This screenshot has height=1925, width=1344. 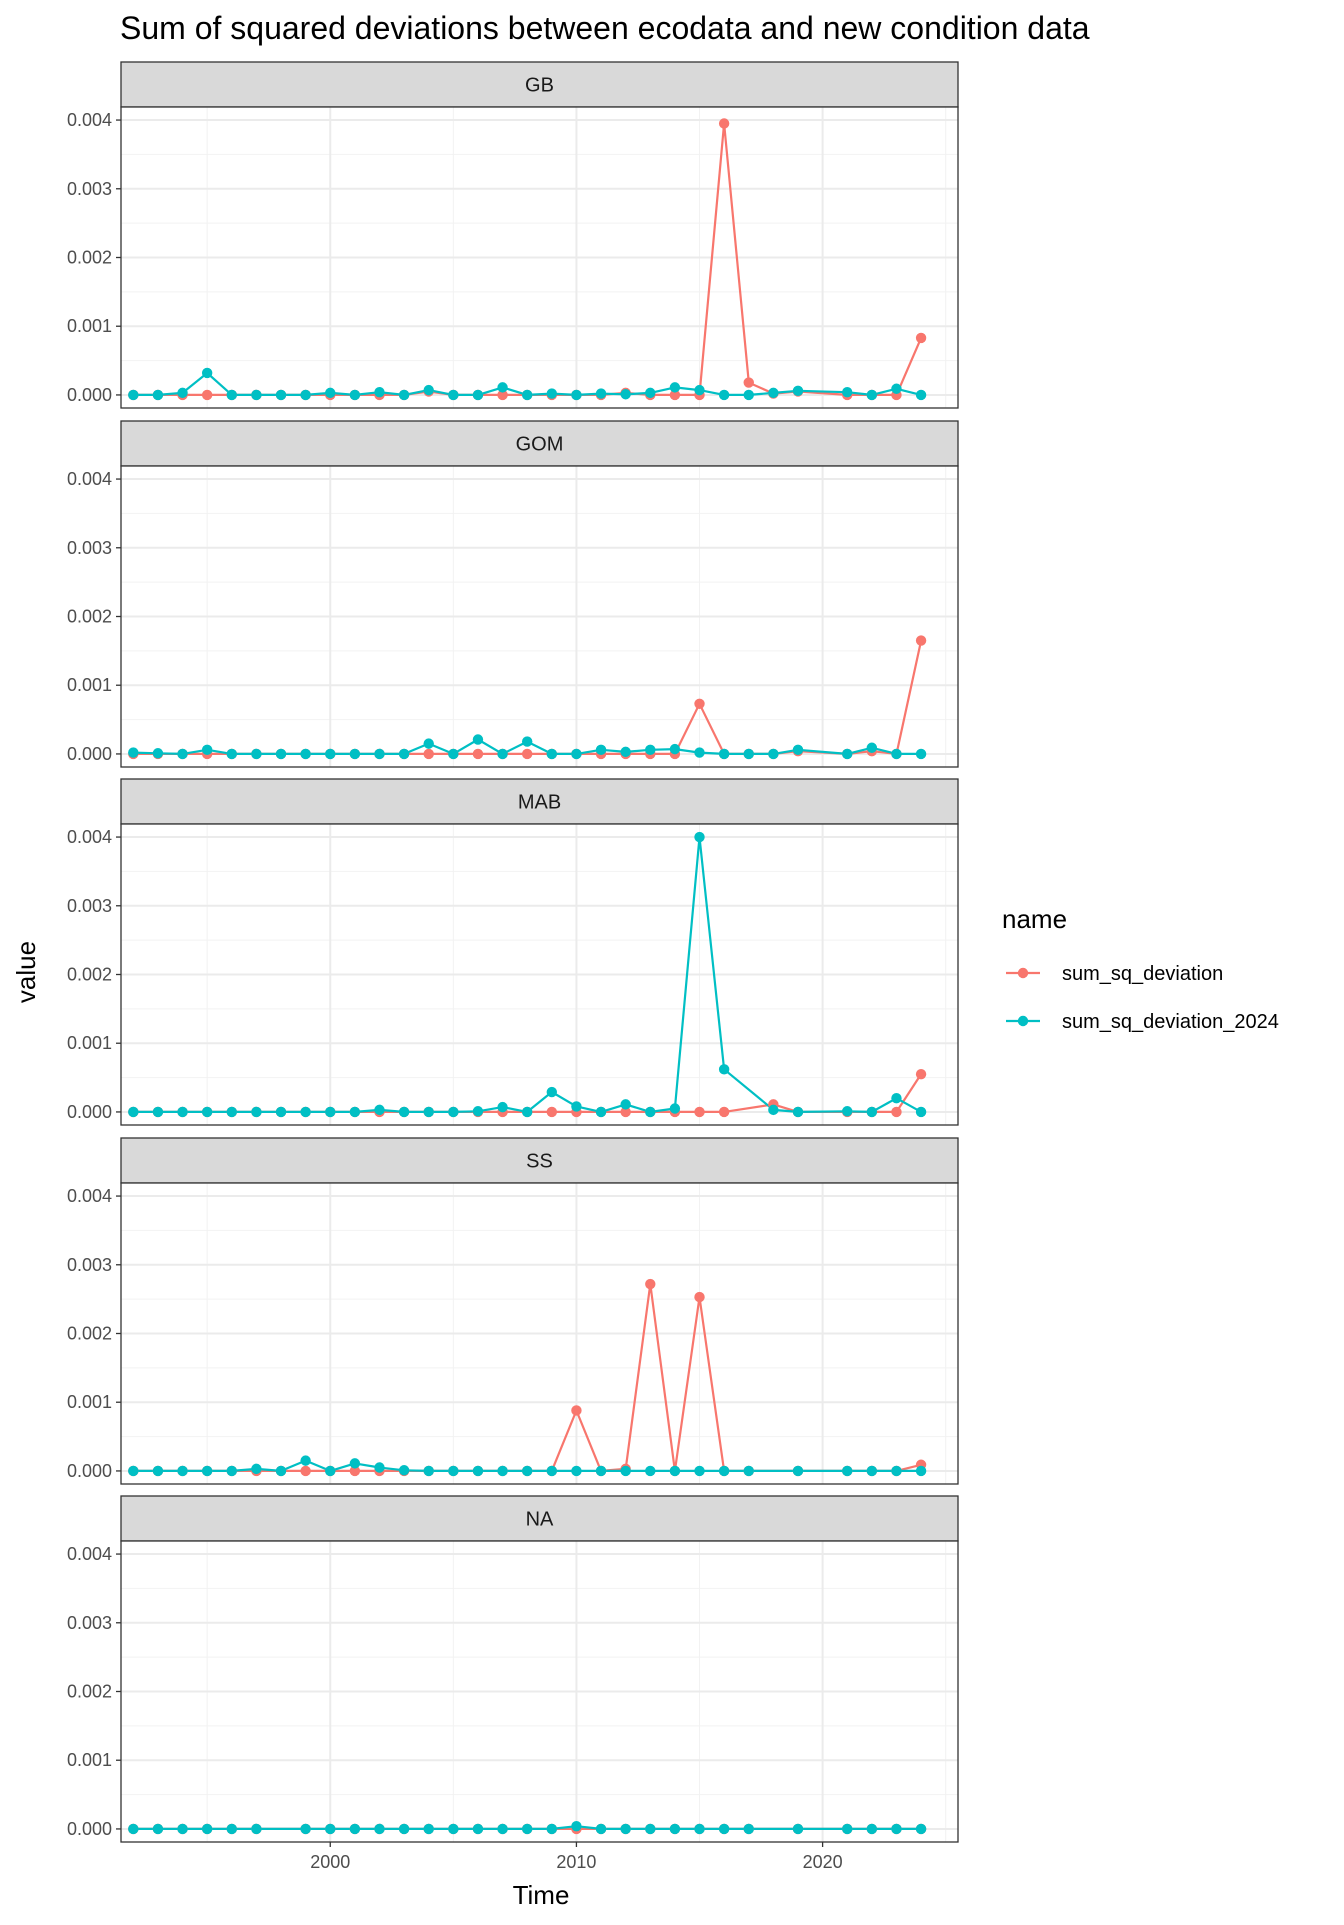 I want to click on x-tick-label: 2020, so click(x=823, y=1862).